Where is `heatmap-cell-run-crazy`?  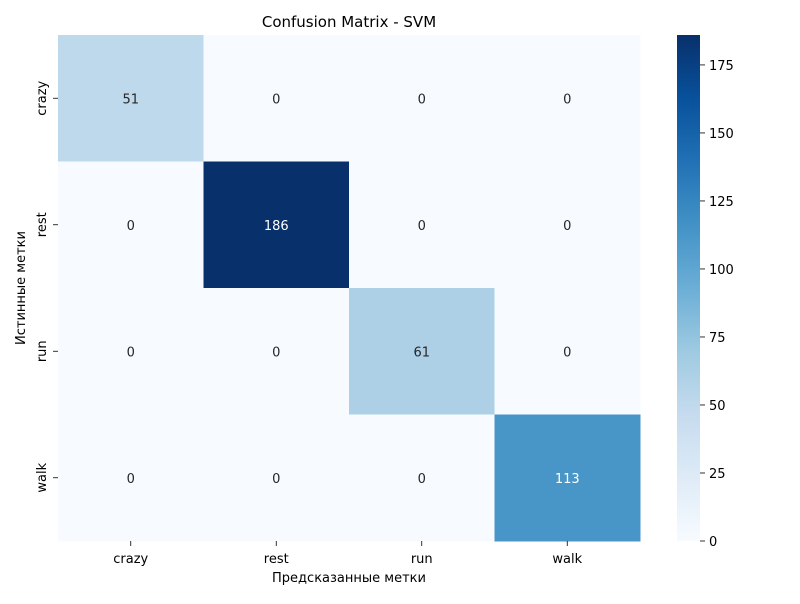
heatmap-cell-run-crazy is located at coordinates (131, 351).